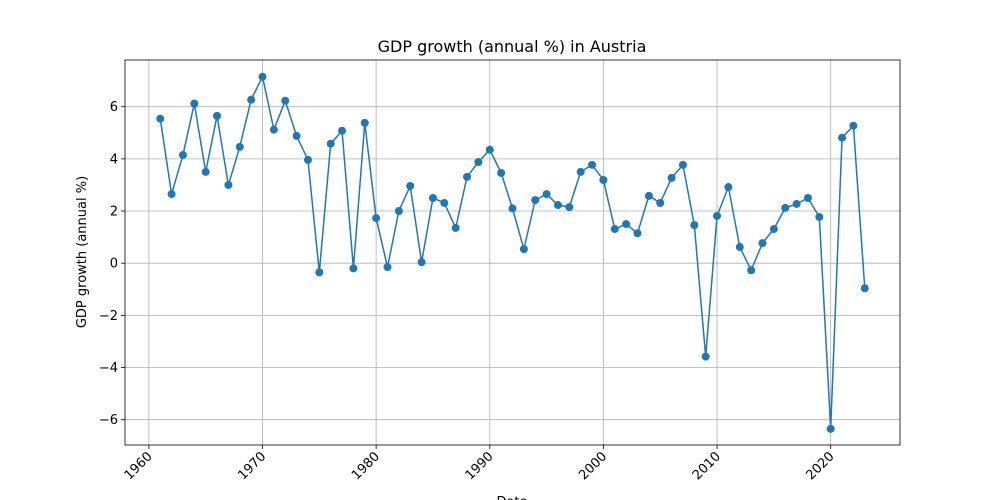 This screenshot has height=500, width=1000. I want to click on y-tick-label: −2, so click(108, 316).